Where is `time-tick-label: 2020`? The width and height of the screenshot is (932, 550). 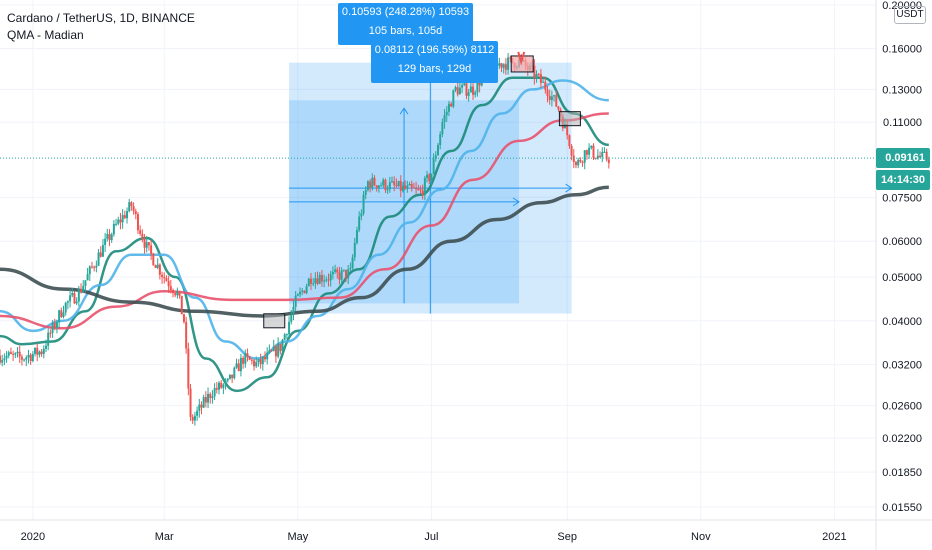 time-tick-label: 2020 is located at coordinates (33, 537).